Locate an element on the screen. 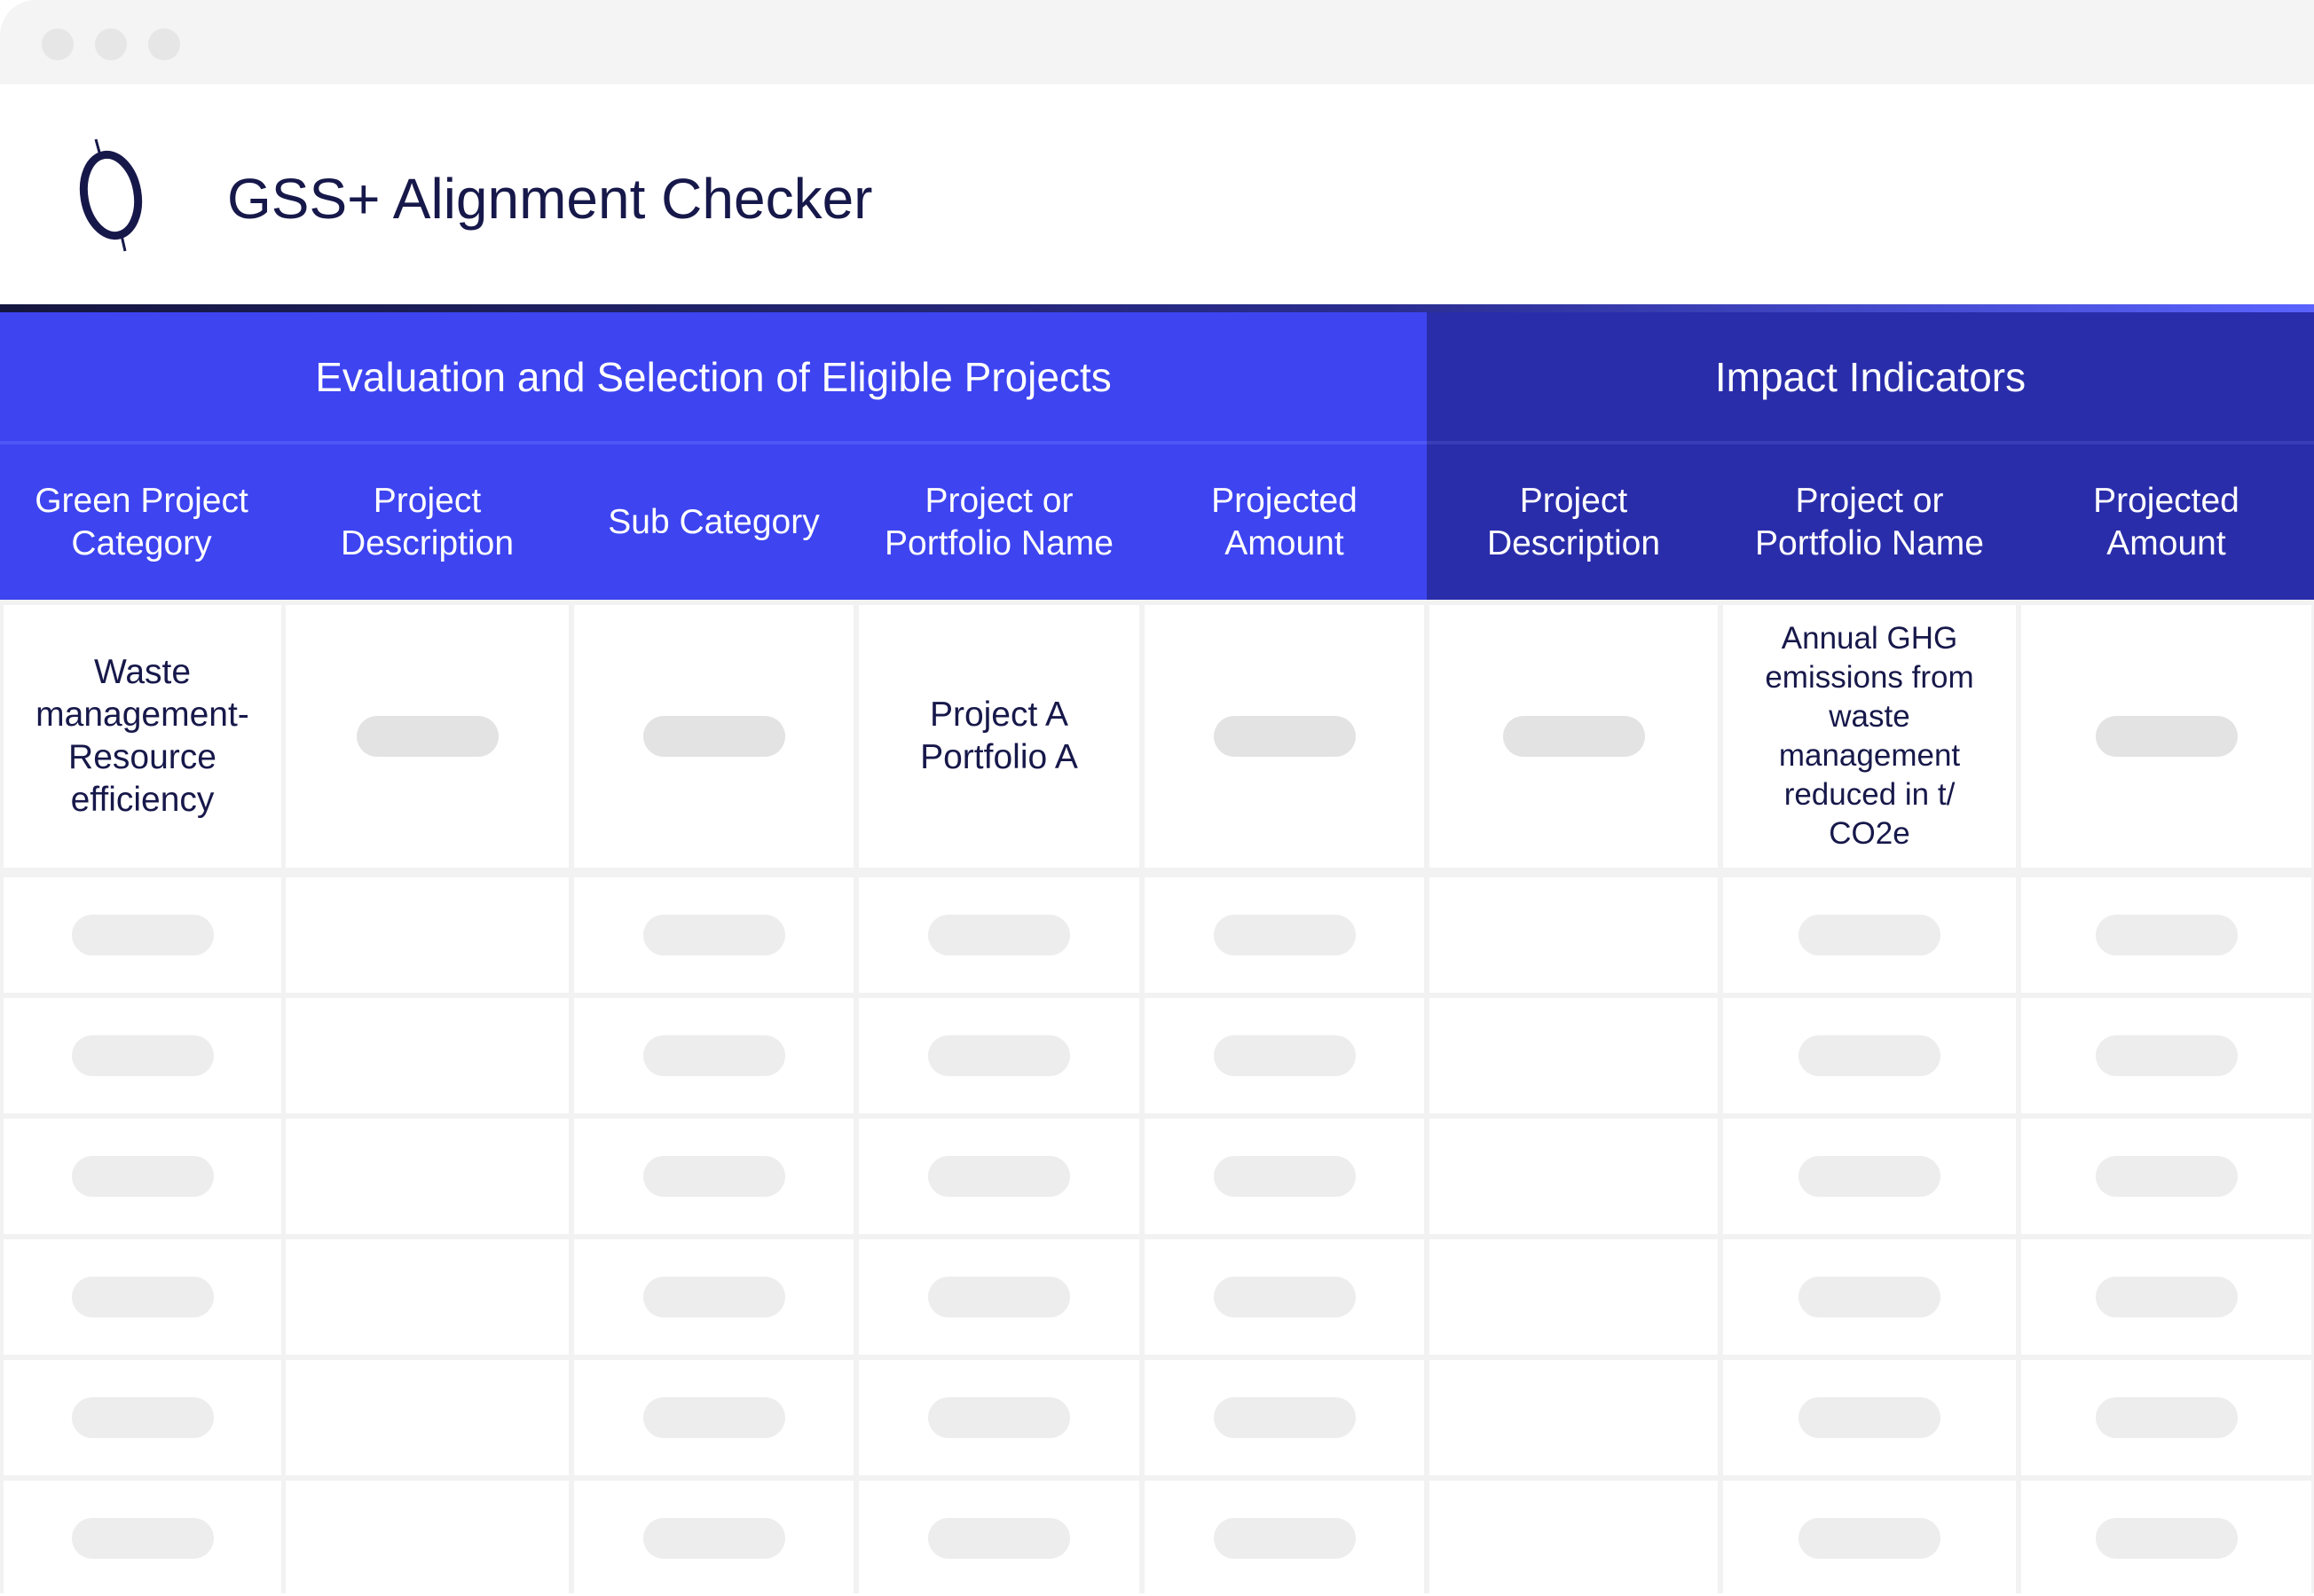 The image size is (2314, 1596). table-cell: Waste management-Resource efficiency is located at coordinates (142, 736).